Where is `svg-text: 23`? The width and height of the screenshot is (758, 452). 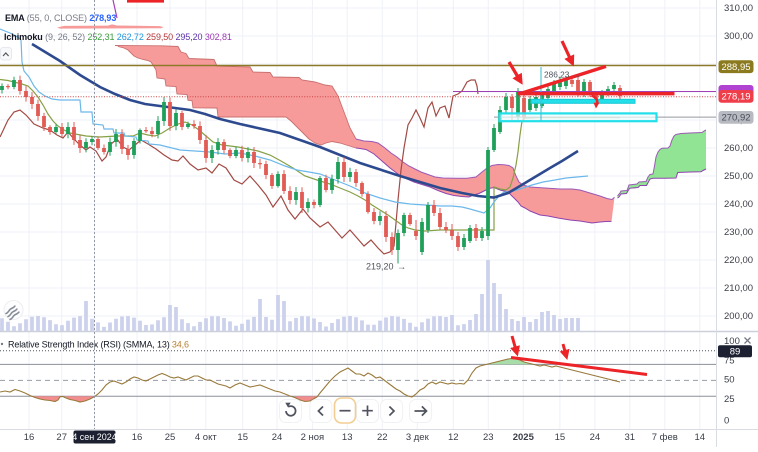 svg-text: 23 is located at coordinates (488, 437).